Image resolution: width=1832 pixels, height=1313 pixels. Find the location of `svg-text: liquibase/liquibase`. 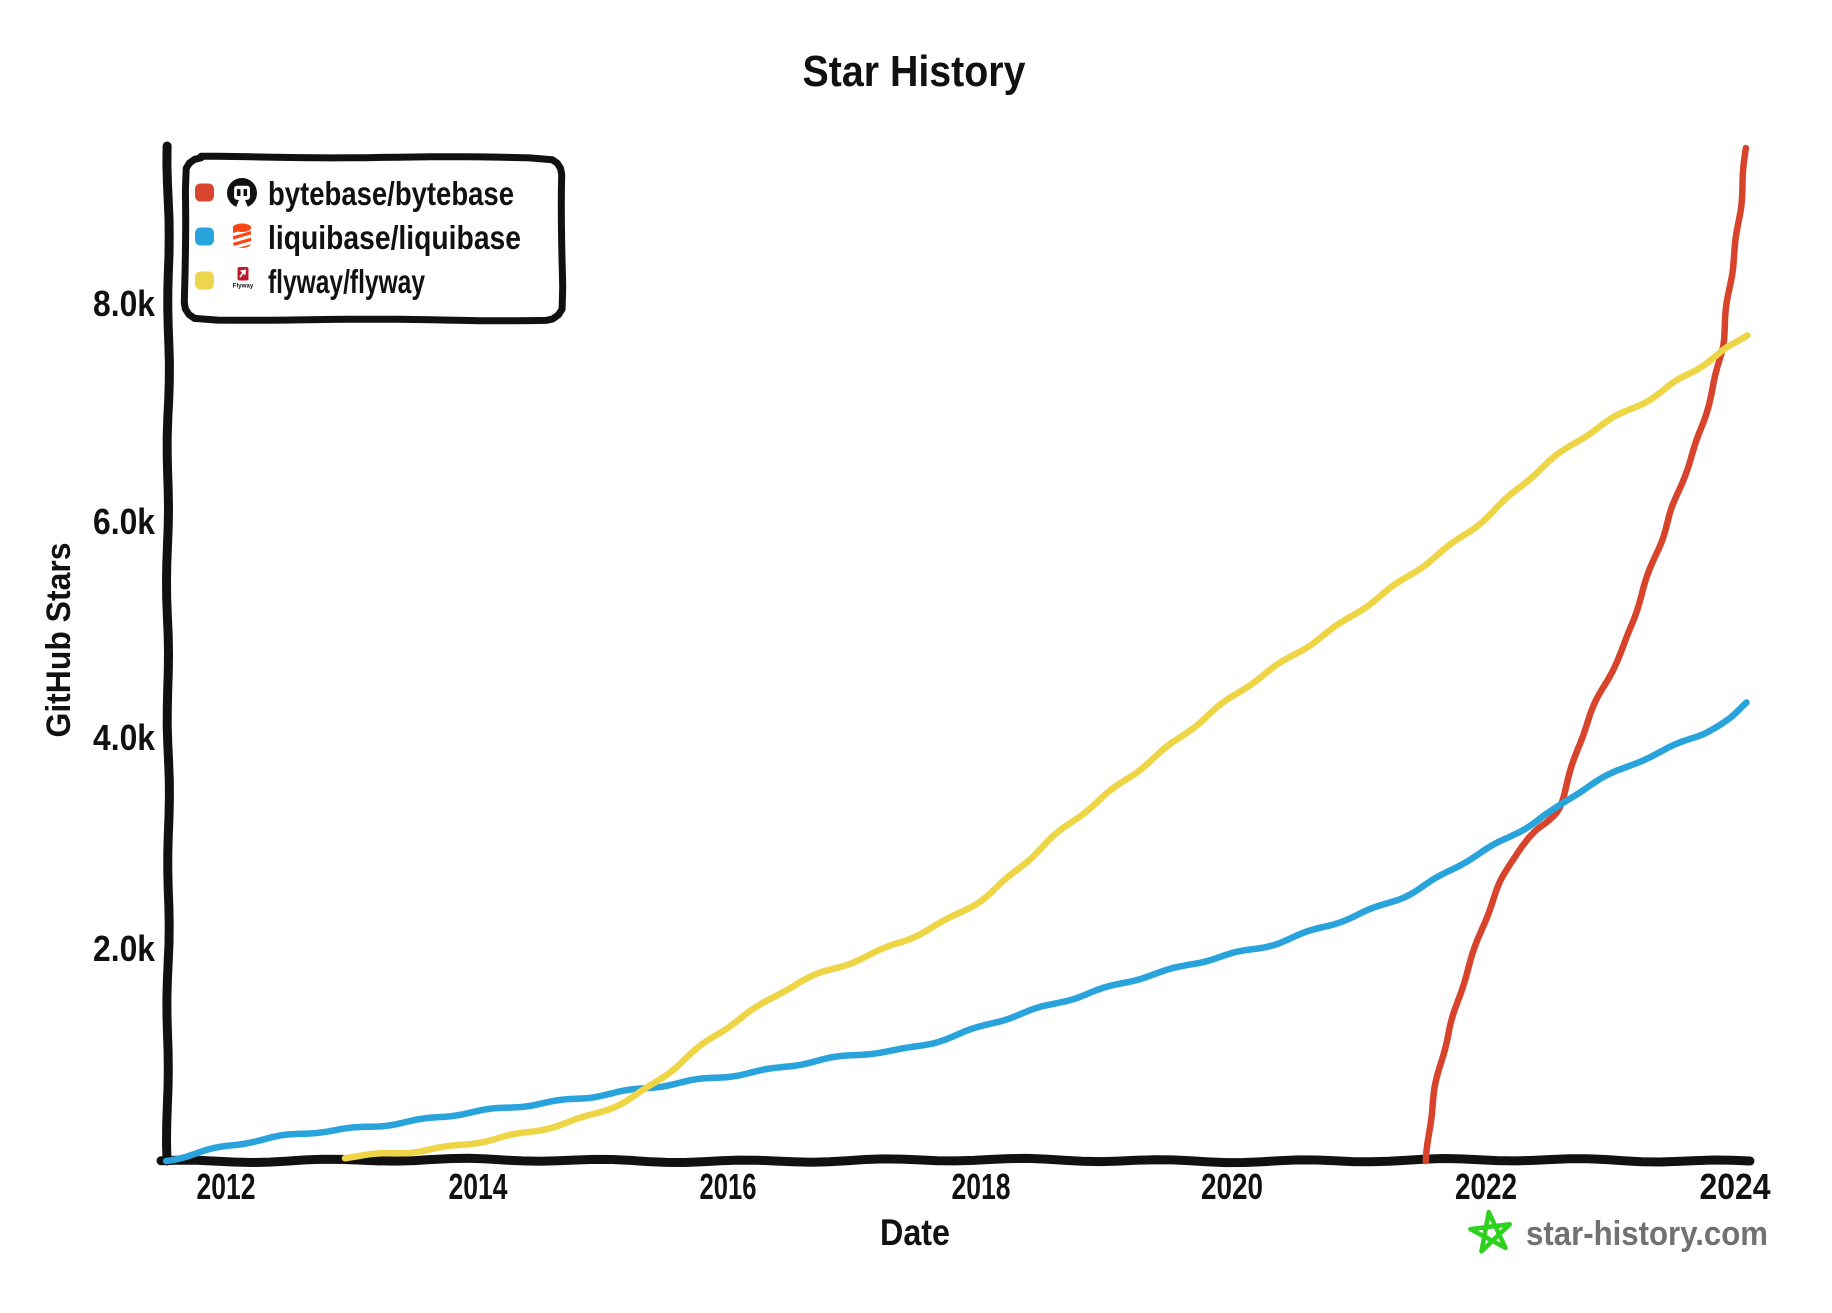

svg-text: liquibase/liquibase is located at coordinates (394, 237).